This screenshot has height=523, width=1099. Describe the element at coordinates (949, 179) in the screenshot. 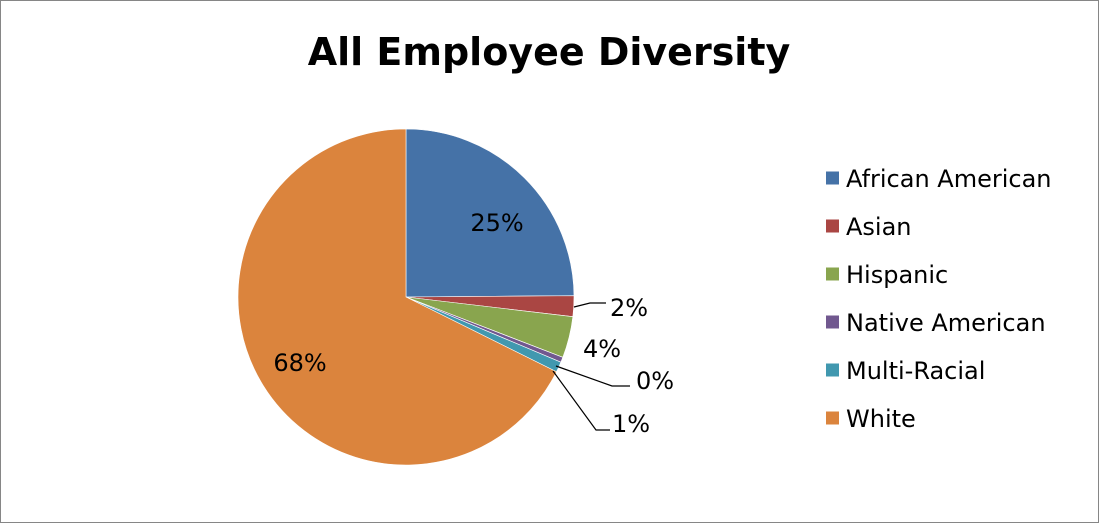

I see `legend-label-0: African American` at that location.